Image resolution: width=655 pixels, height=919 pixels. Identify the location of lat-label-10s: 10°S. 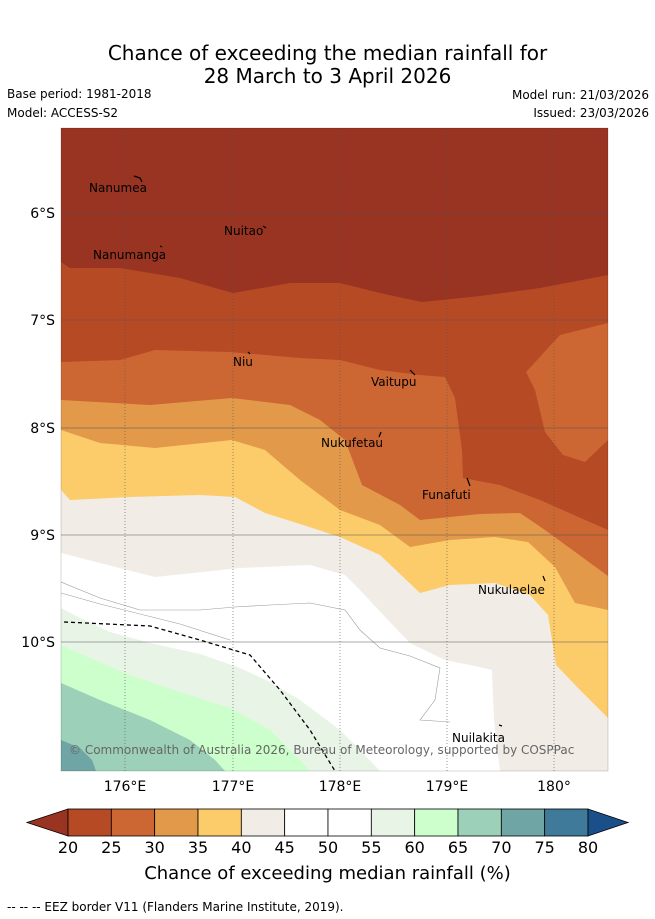
(38, 643).